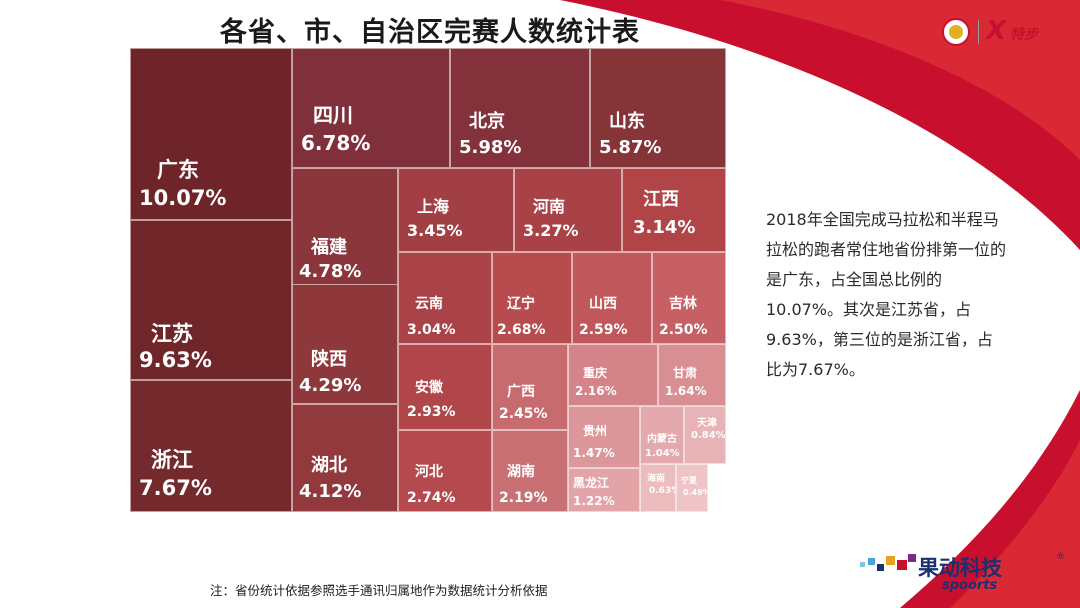 The width and height of the screenshot is (1080, 608). Describe the element at coordinates (695, 492) in the screenshot. I see `treemap-cell-value: 0.49%` at that location.